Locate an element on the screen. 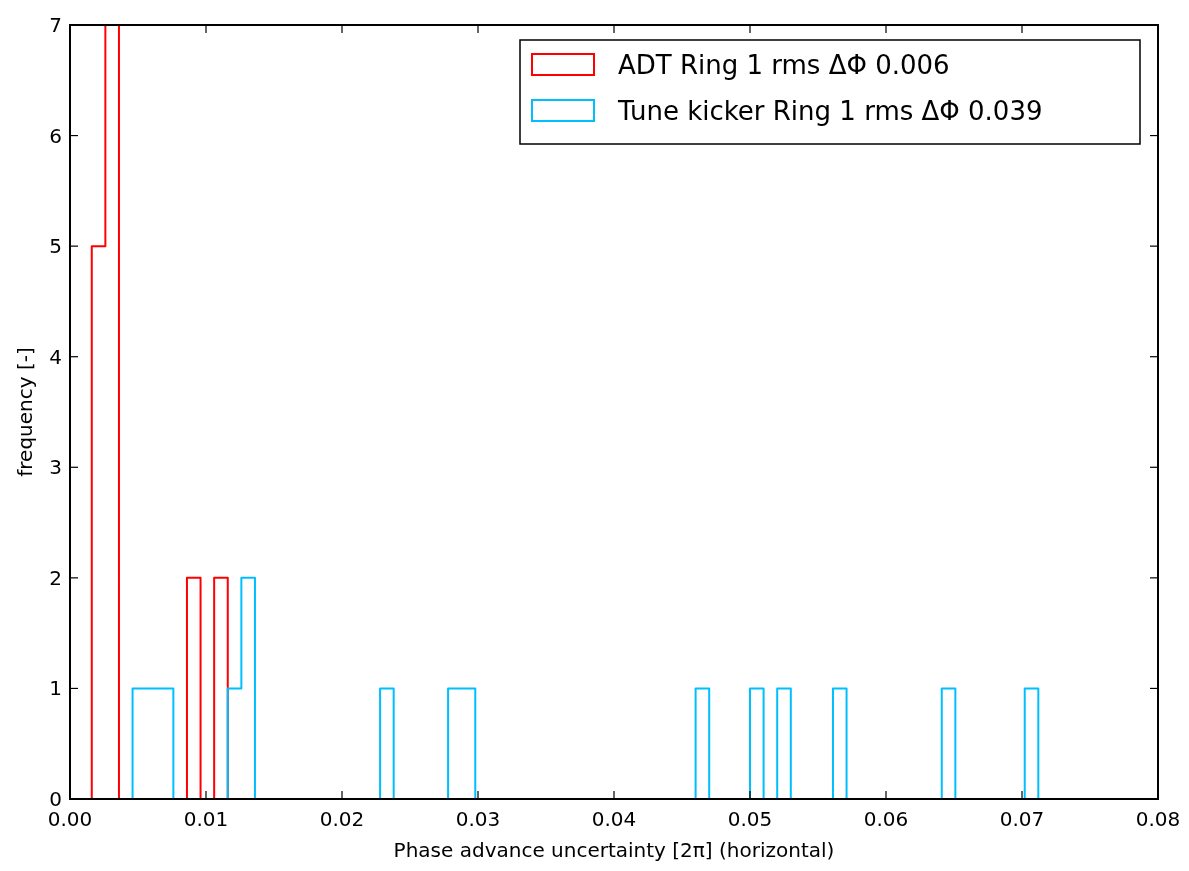 This screenshot has height=871, width=1189. x-tick-label: 0.07 is located at coordinates (1022, 819).